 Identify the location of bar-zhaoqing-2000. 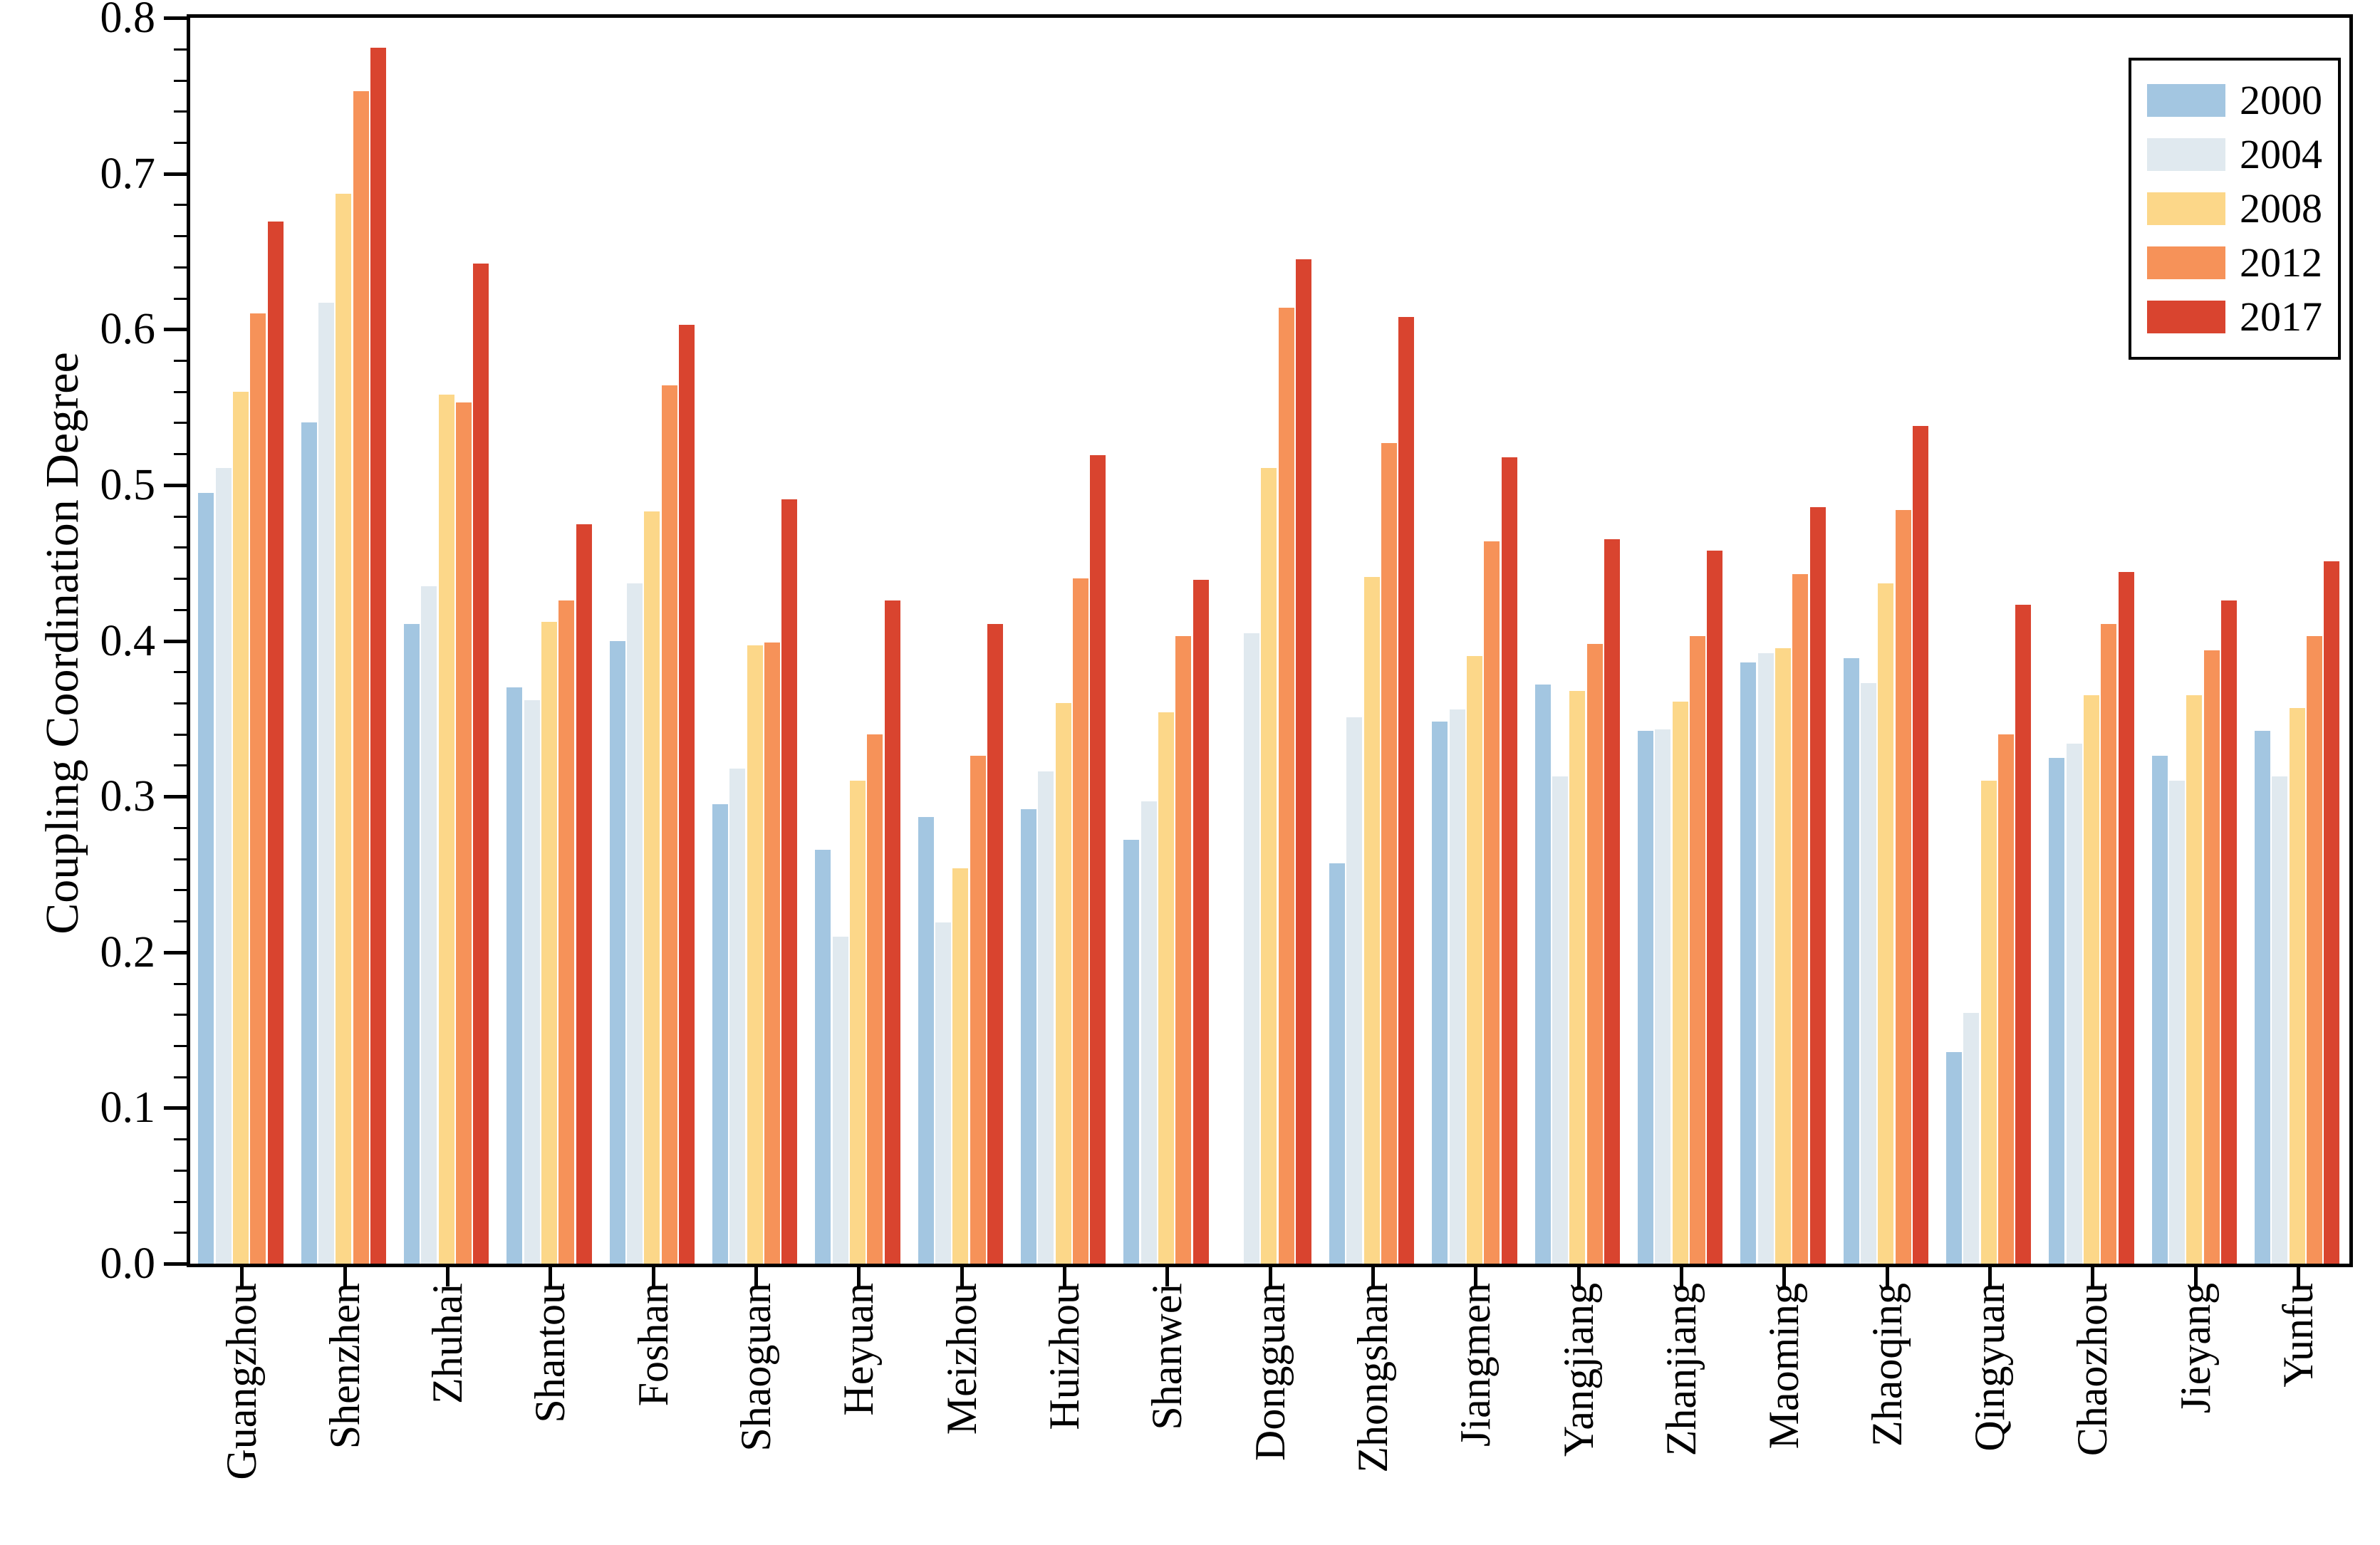
(1851, 961).